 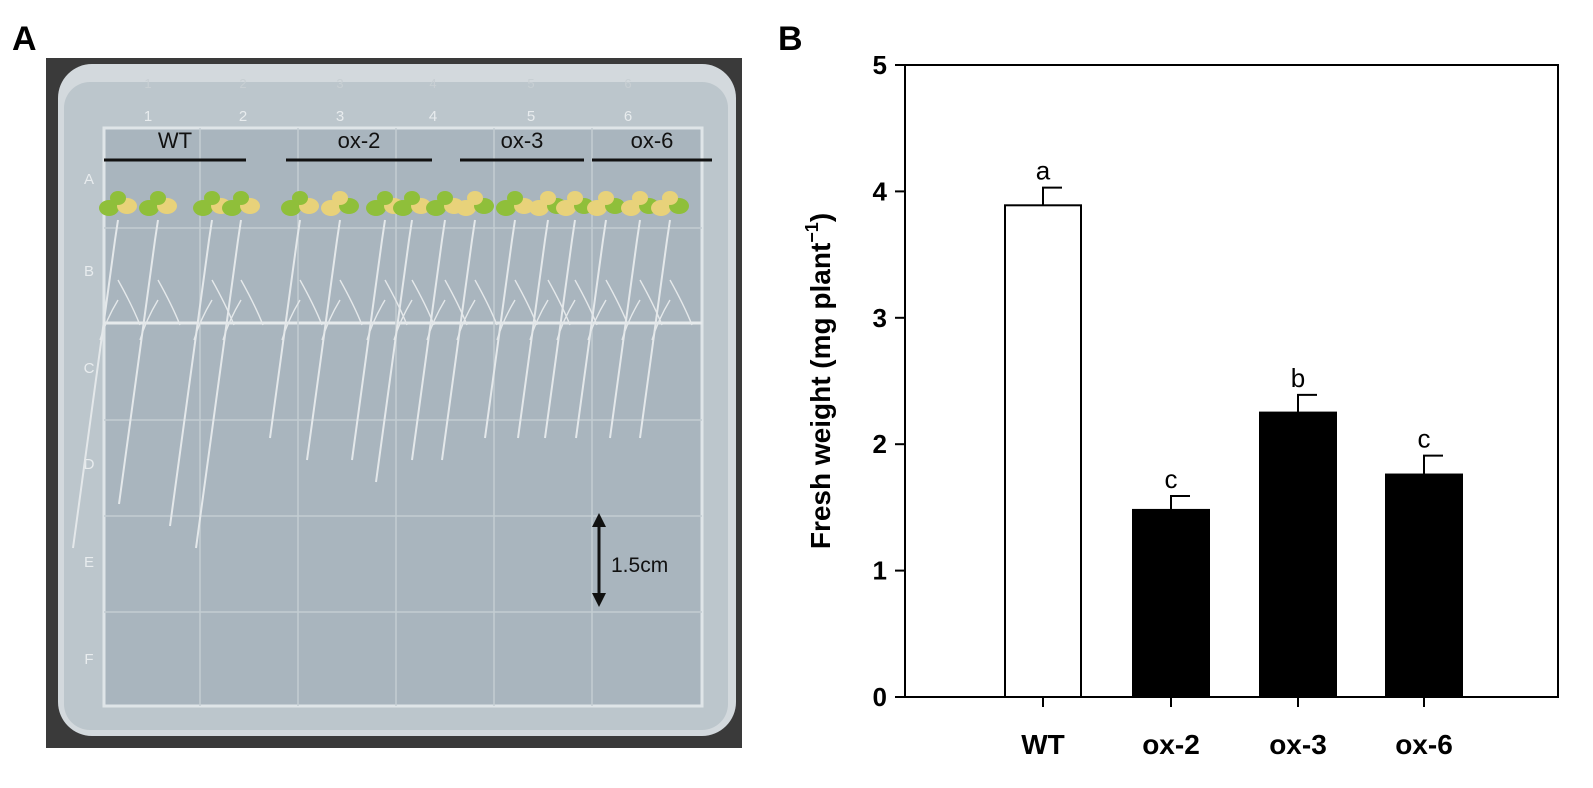 What do you see at coordinates (1424, 744) in the screenshot?
I see `x-tick-label: ox-6` at bounding box center [1424, 744].